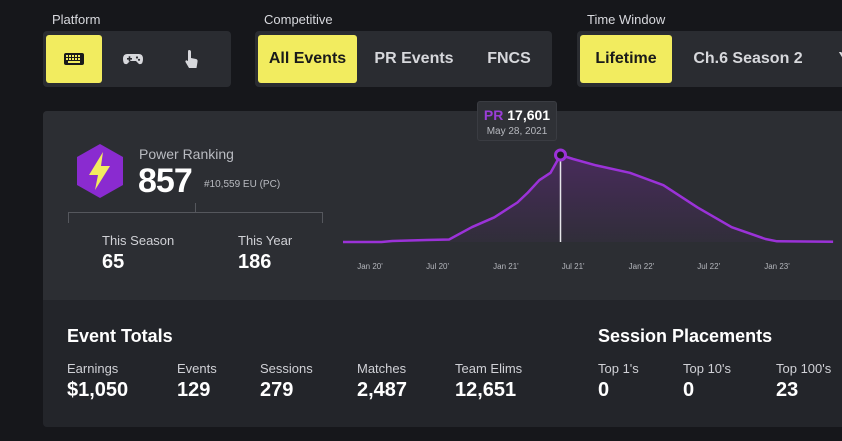  What do you see at coordinates (186, 154) in the screenshot?
I see `power-ranking-label: Power Ranking` at bounding box center [186, 154].